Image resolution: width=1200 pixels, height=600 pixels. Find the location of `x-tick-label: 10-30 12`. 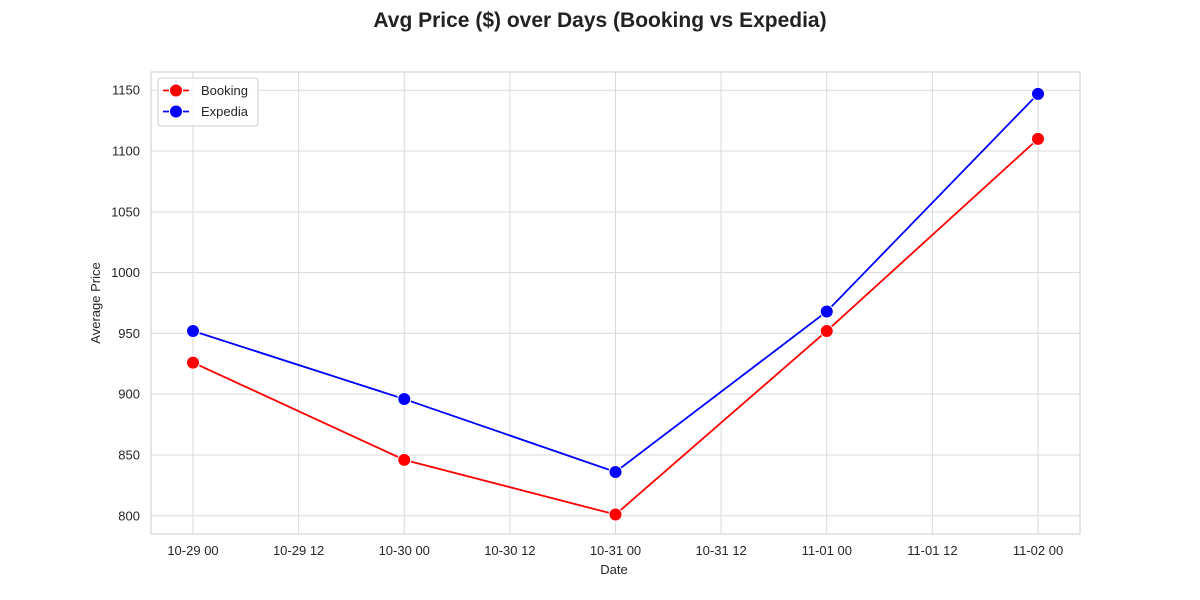

x-tick-label: 10-30 12 is located at coordinates (509, 550).